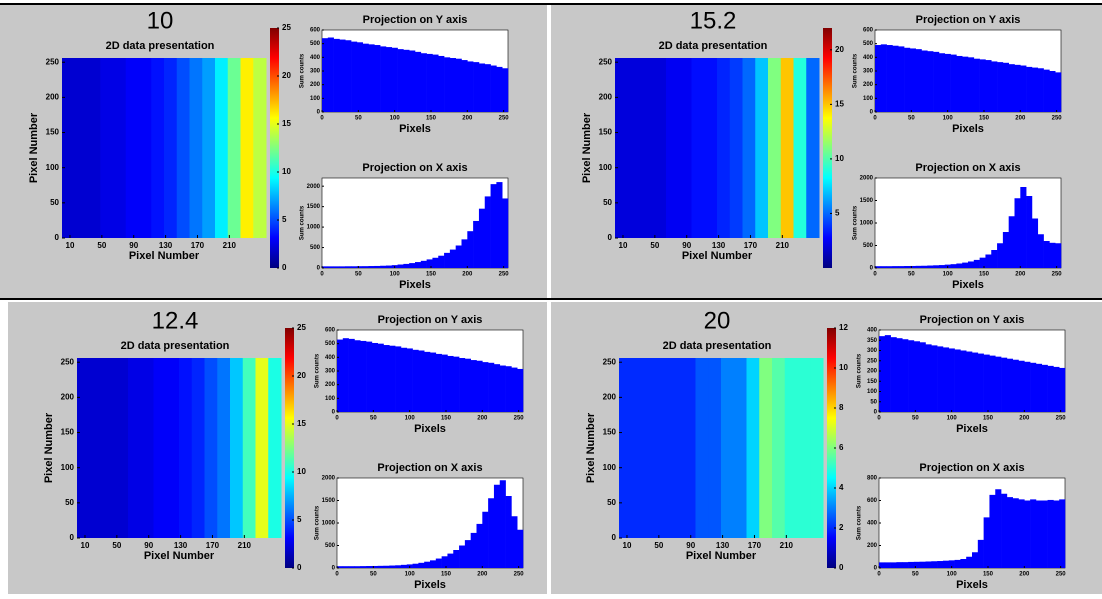 The image size is (1102, 599). What do you see at coordinates (839, 49) in the screenshot?
I see `colorbar-tick-label: 20` at bounding box center [839, 49].